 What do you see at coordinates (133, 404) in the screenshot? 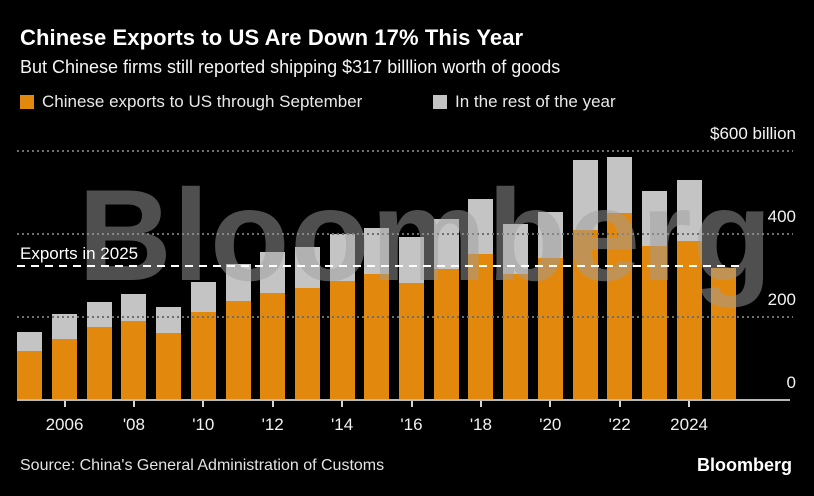
I see `x-tick-2008` at bounding box center [133, 404].